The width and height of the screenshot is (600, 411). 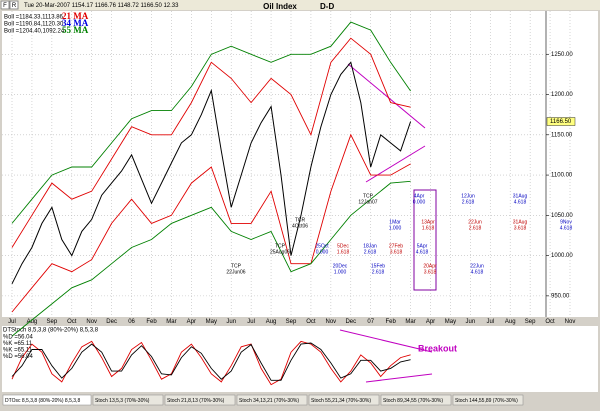 I want to click on button-label: F, so click(x=5, y=6).